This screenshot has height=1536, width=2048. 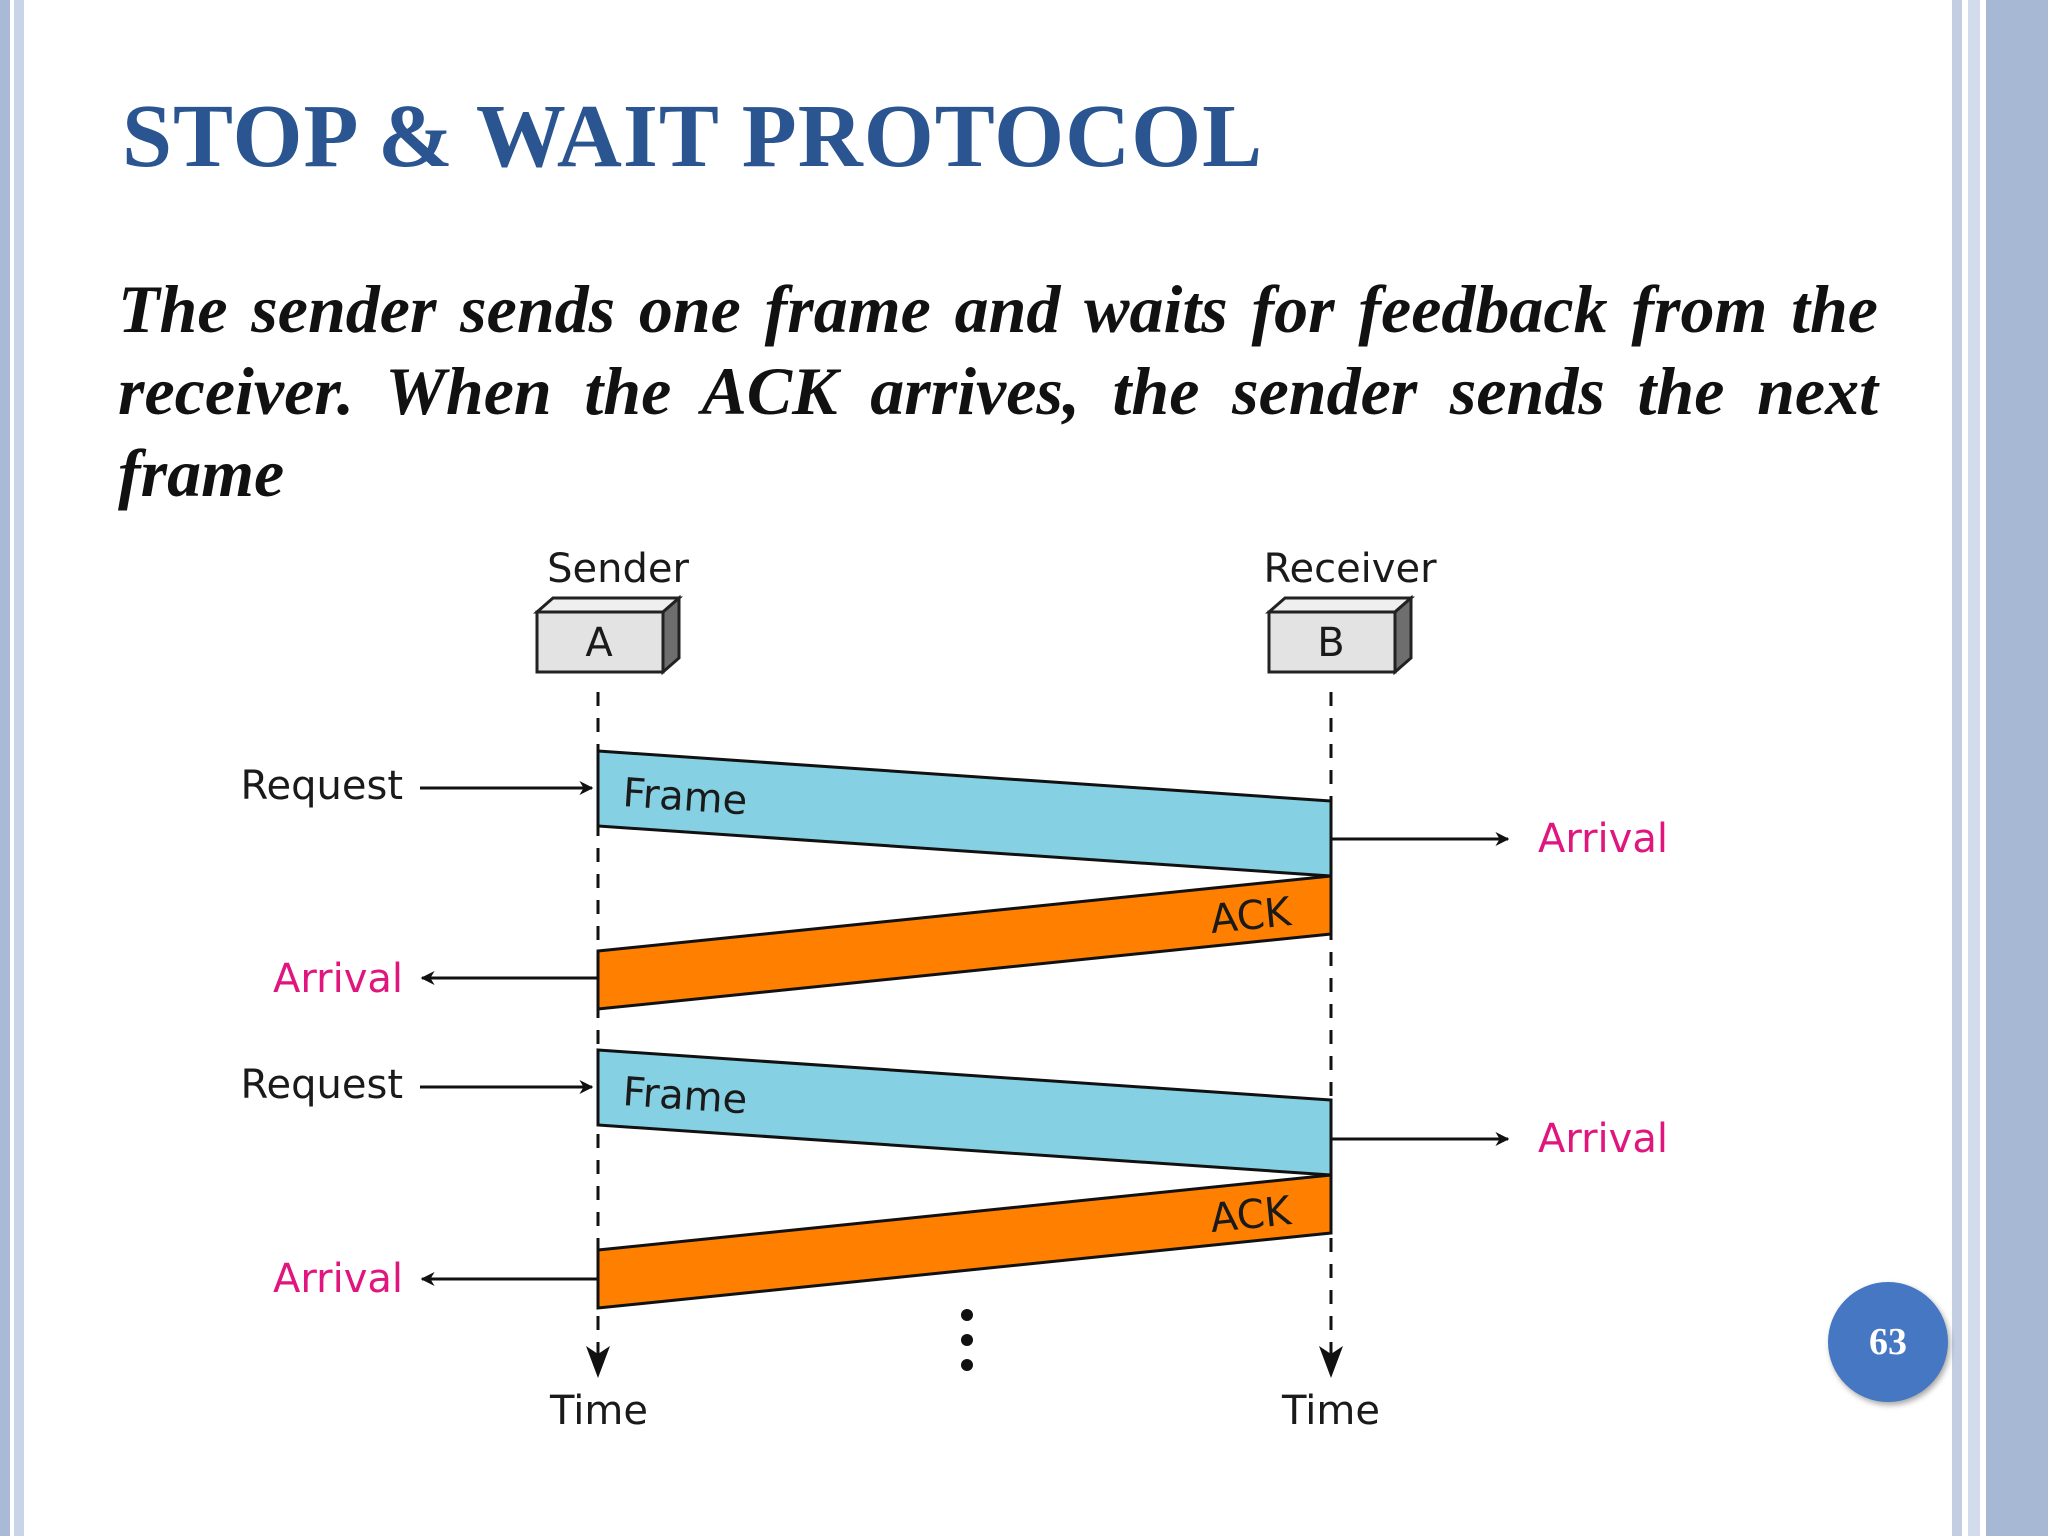 What do you see at coordinates (1350, 569) in the screenshot?
I see `receiver-label: Receiver` at bounding box center [1350, 569].